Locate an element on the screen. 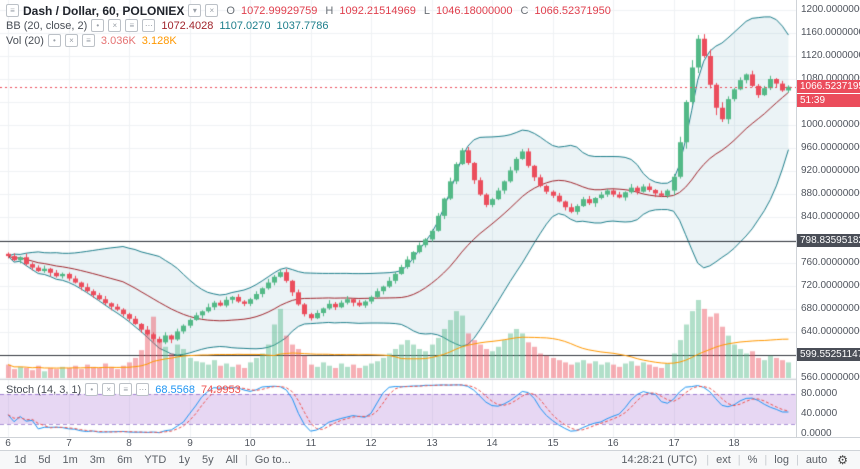 This screenshot has height=469, width=860. time-axis-label: 15 is located at coordinates (553, 443).